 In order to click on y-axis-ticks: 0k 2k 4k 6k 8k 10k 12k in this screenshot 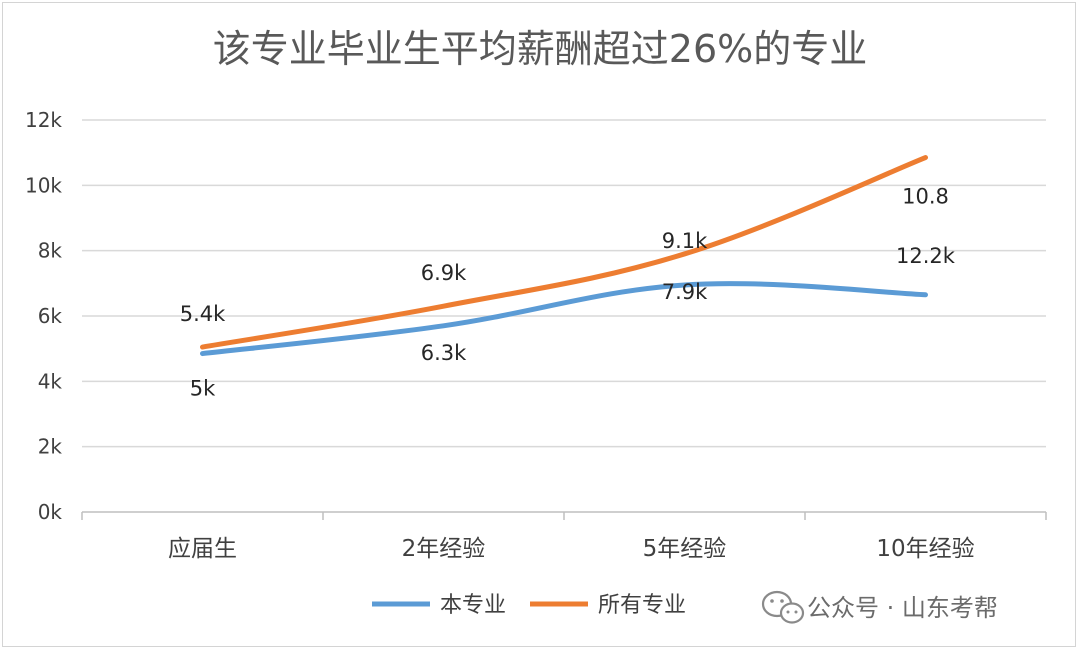, I will do `click(43, 316)`.